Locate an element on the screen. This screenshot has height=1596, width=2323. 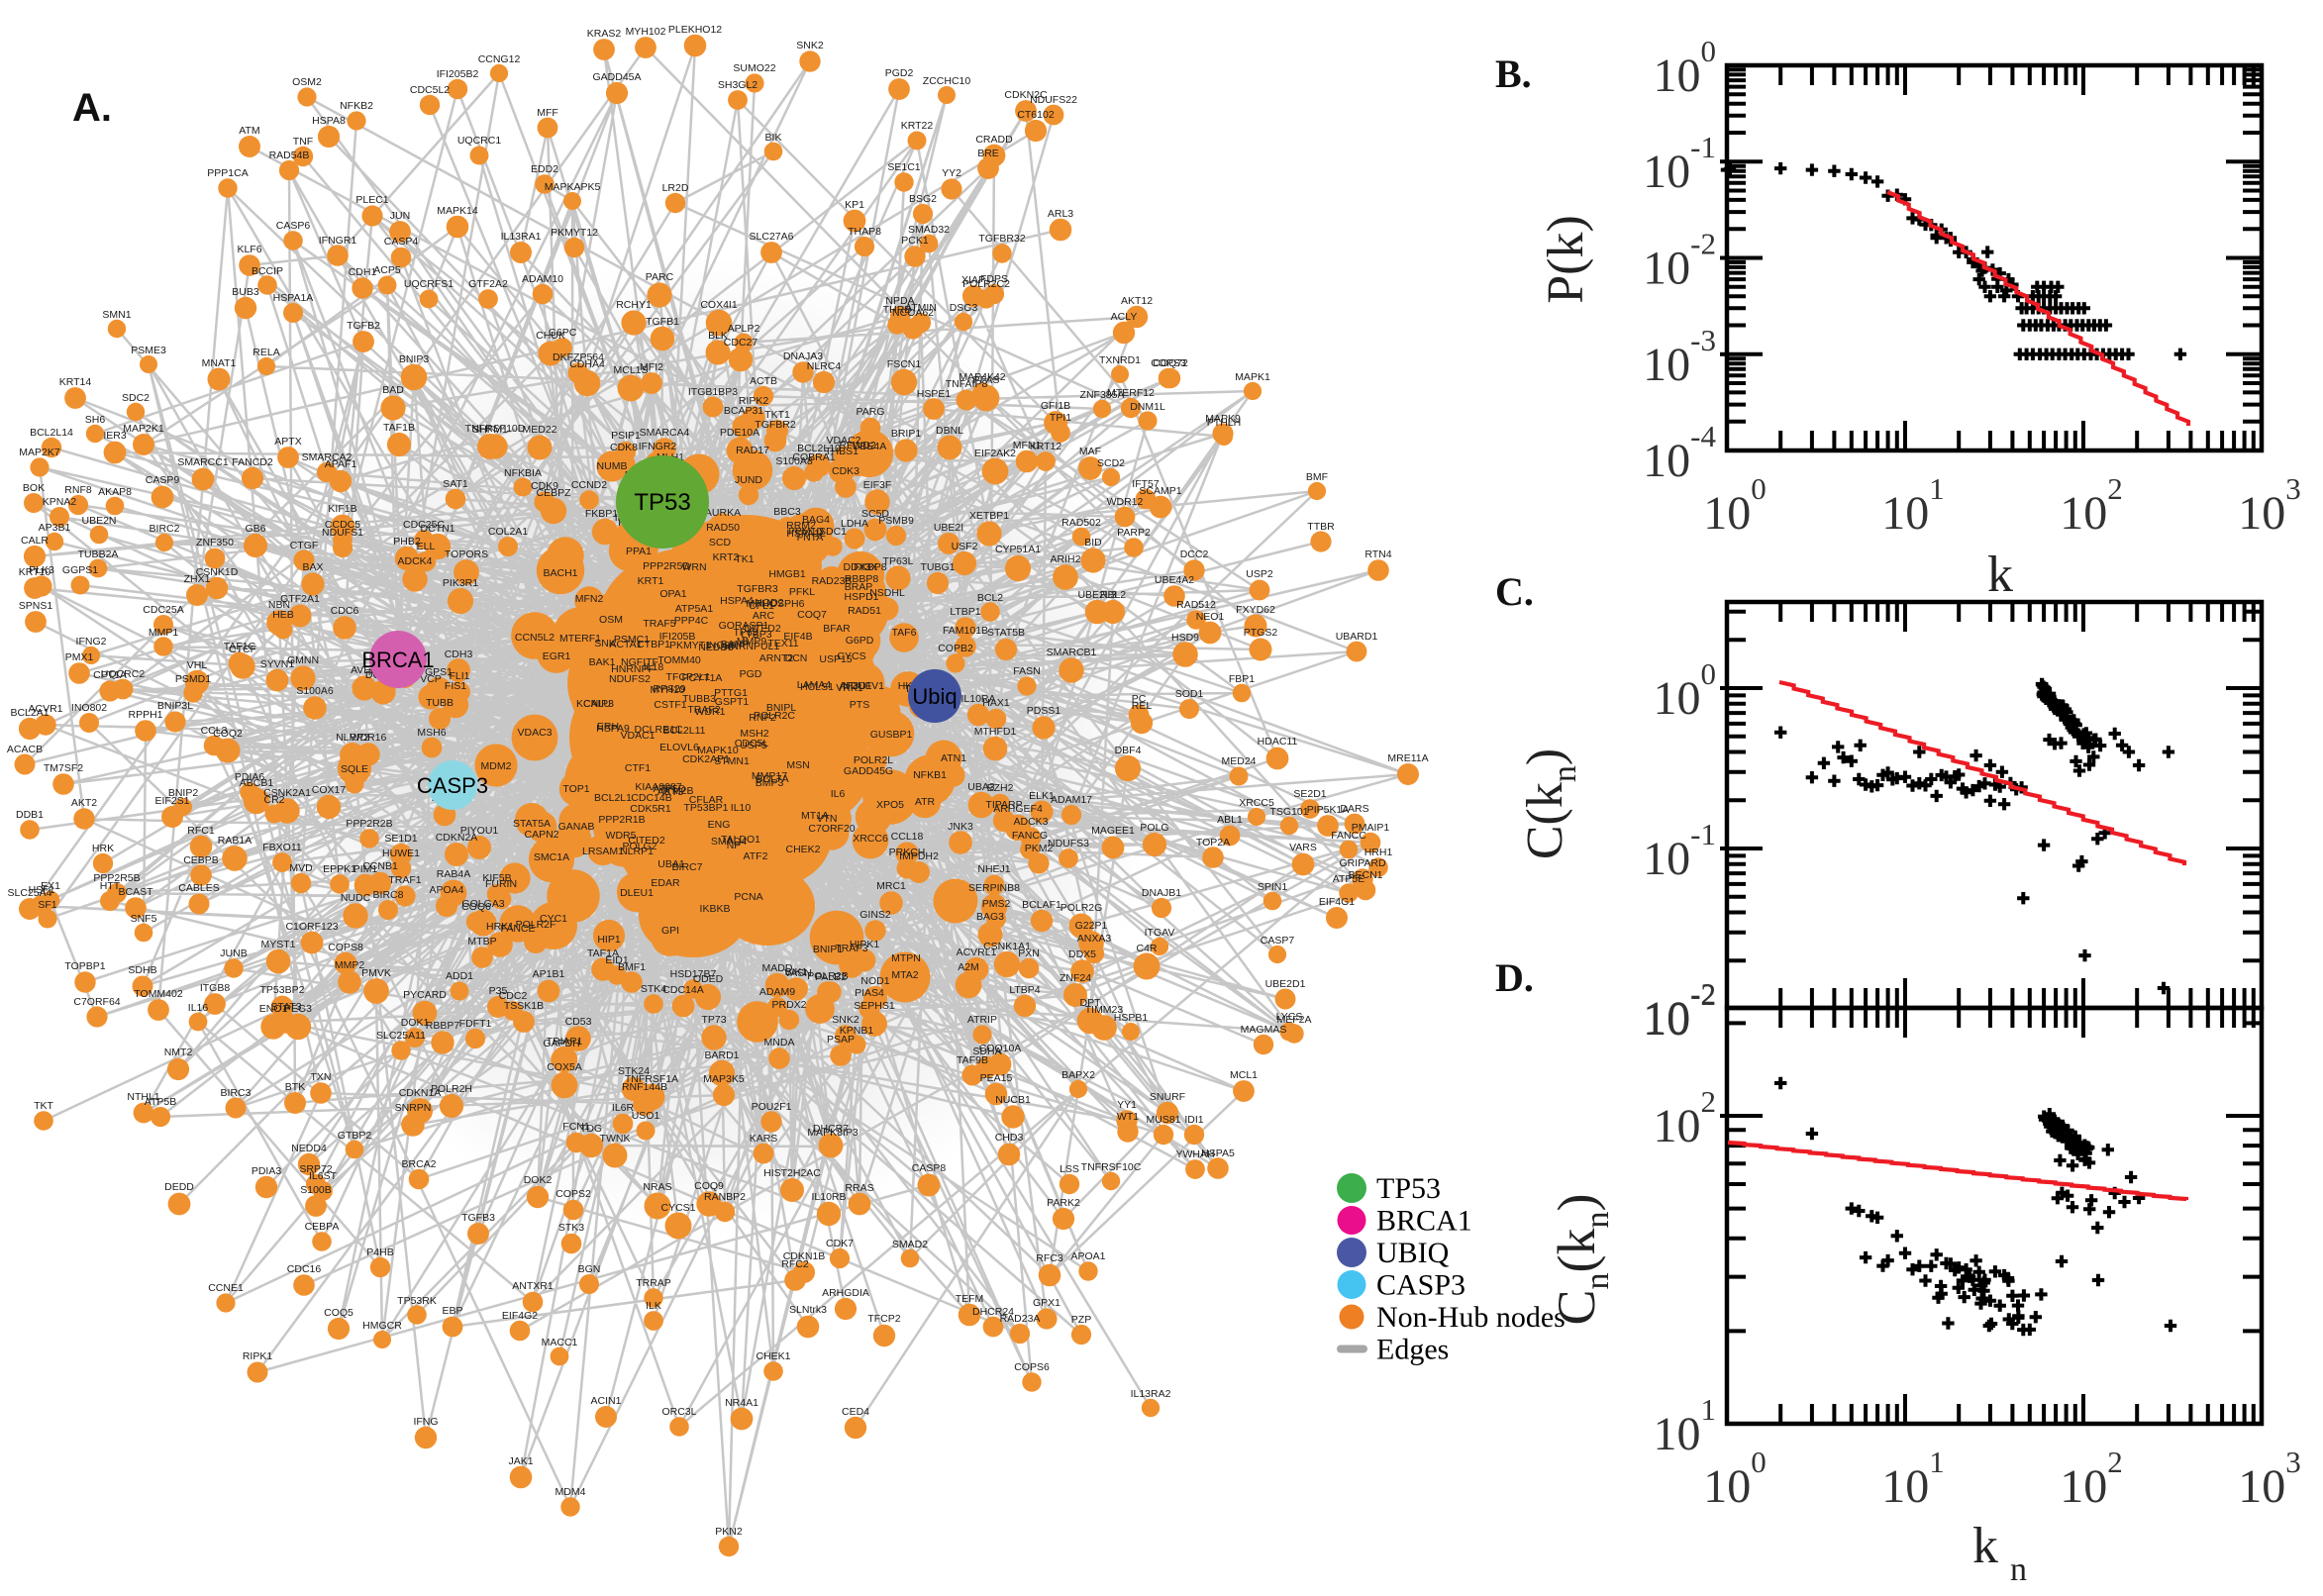
svg-text: ELOVL6 is located at coordinates (679, 747).